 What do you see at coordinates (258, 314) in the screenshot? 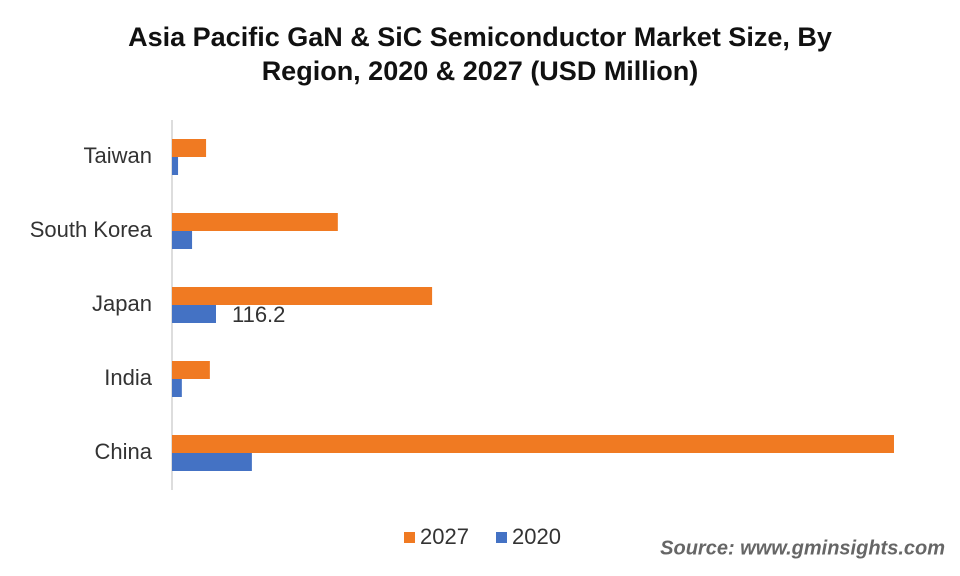
I see `data-label: 116.2` at bounding box center [258, 314].